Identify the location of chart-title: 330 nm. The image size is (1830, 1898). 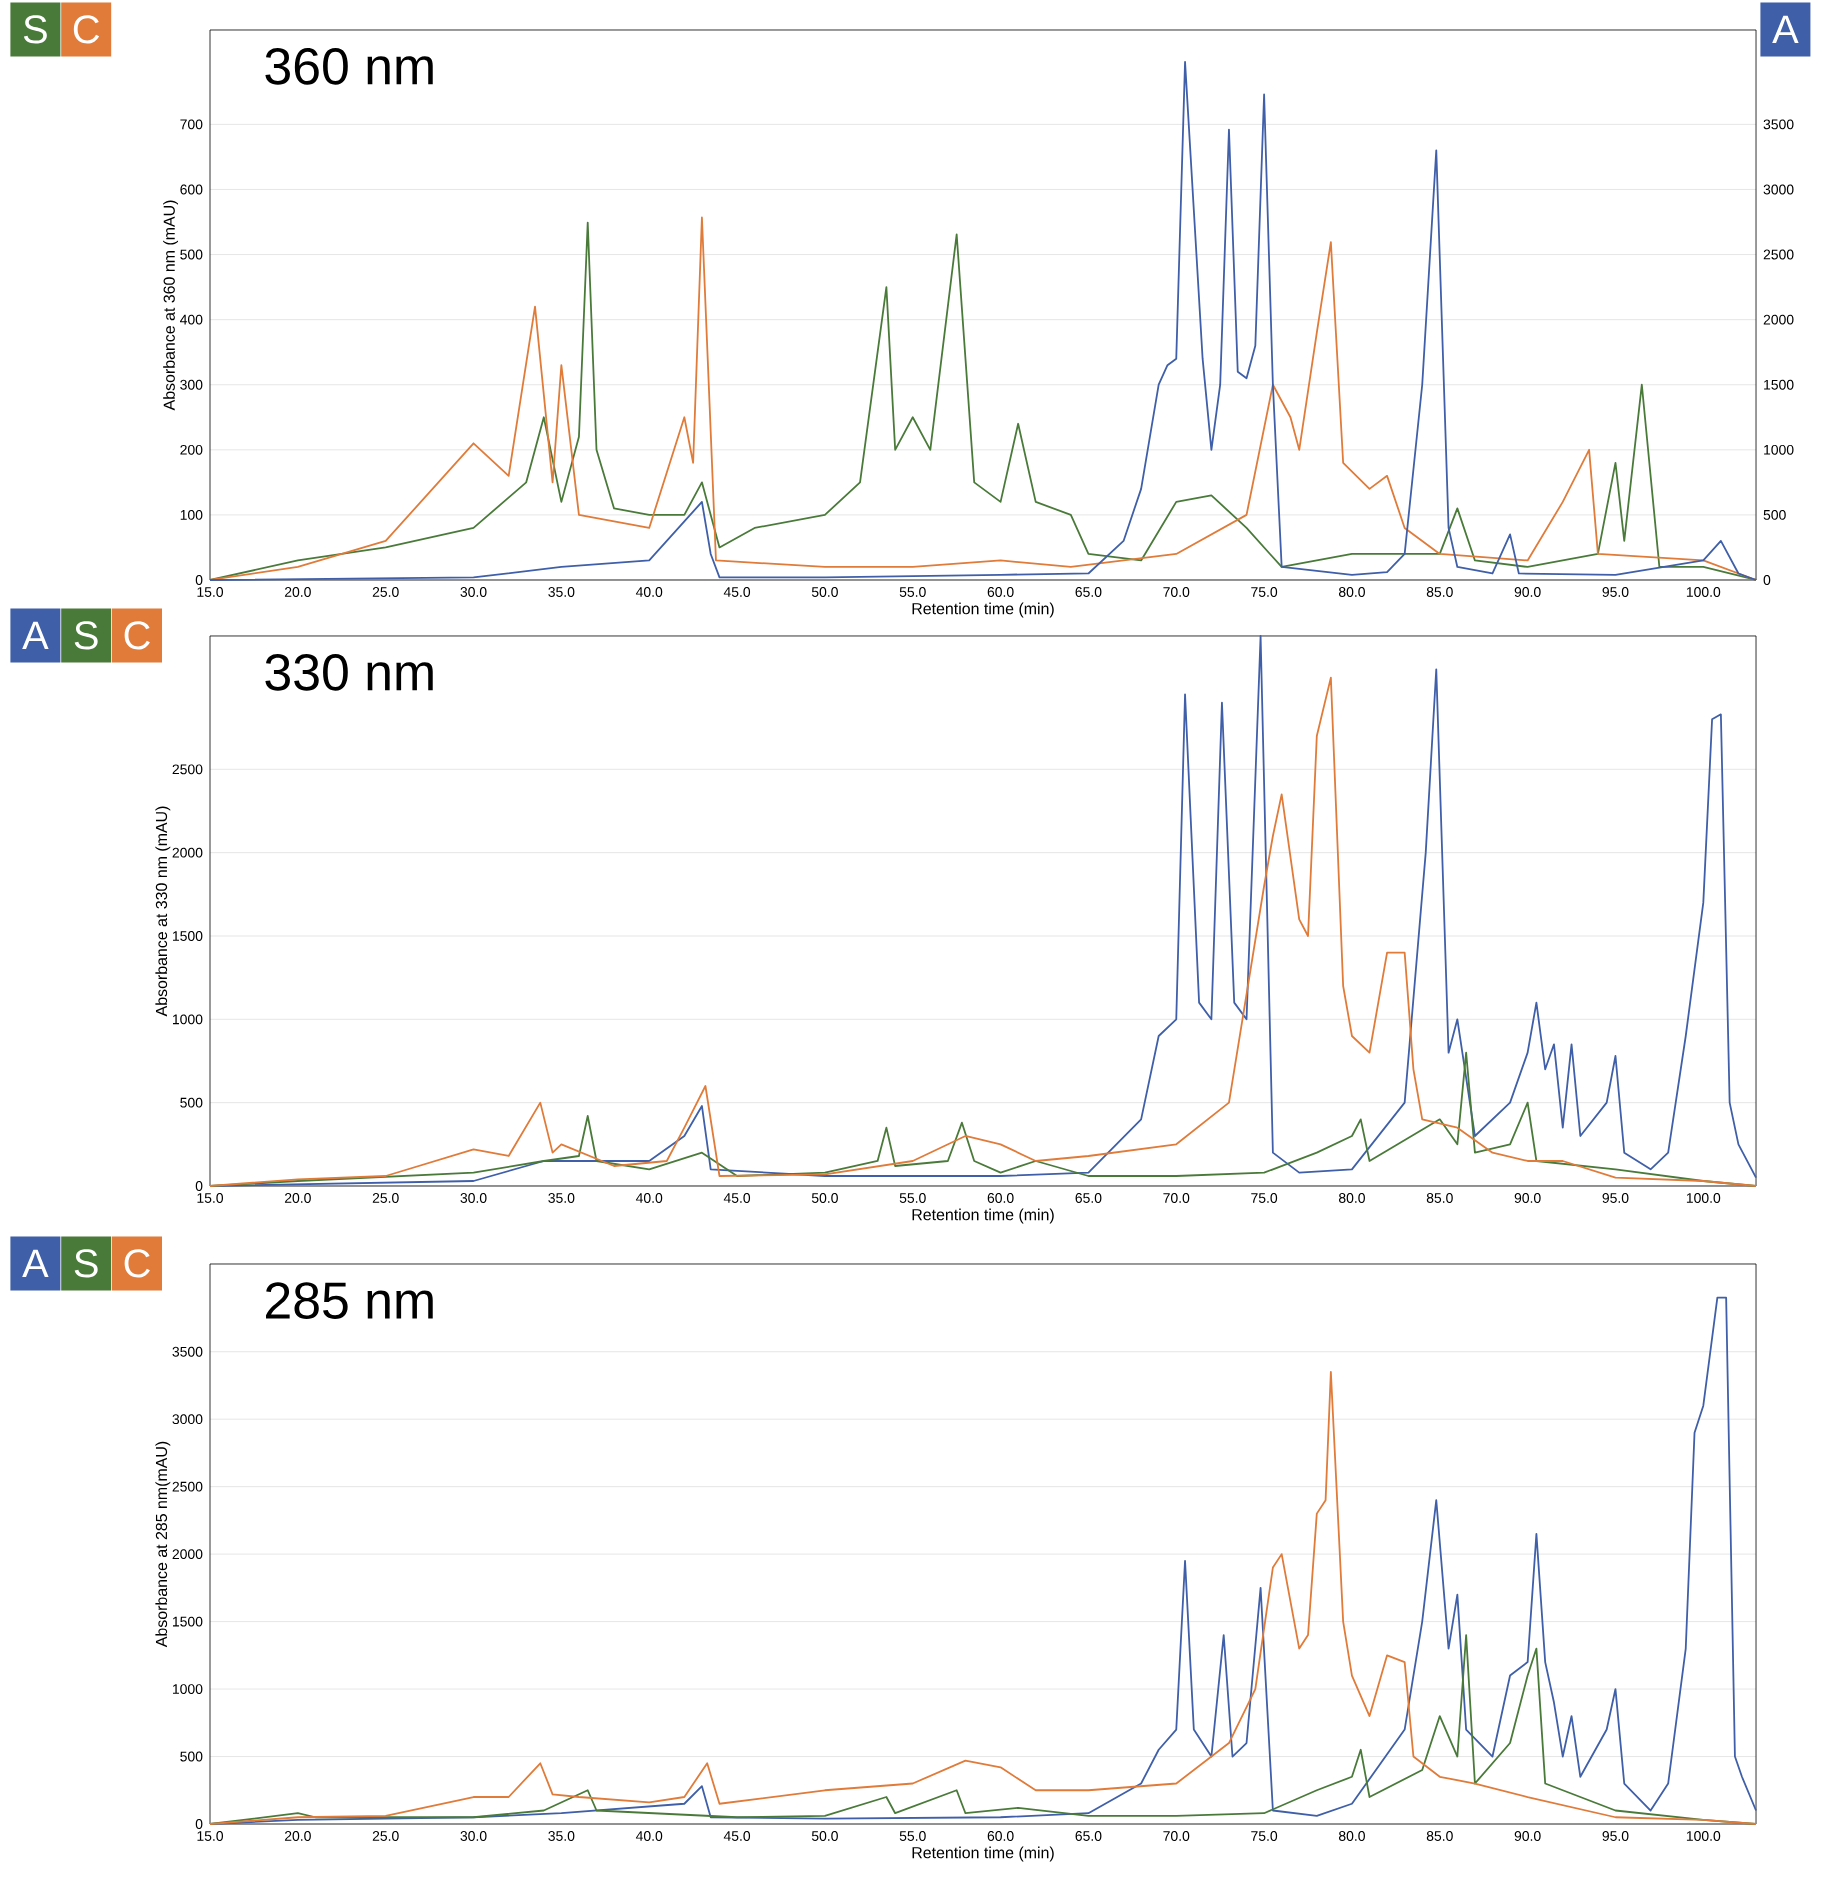
(349, 672).